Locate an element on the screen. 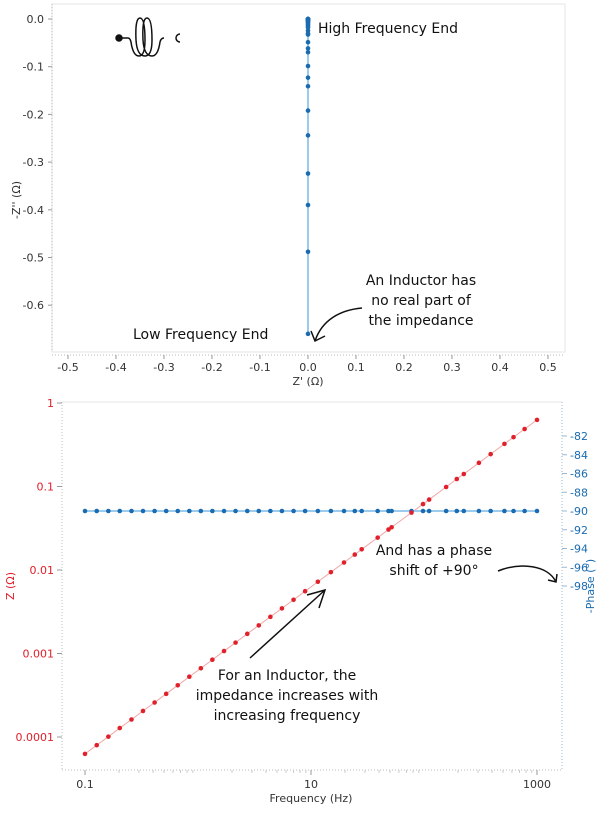 Image resolution: width=600 pixels, height=813 pixels. nyquist-y-tick-label: -0.3 is located at coordinates (33, 162).